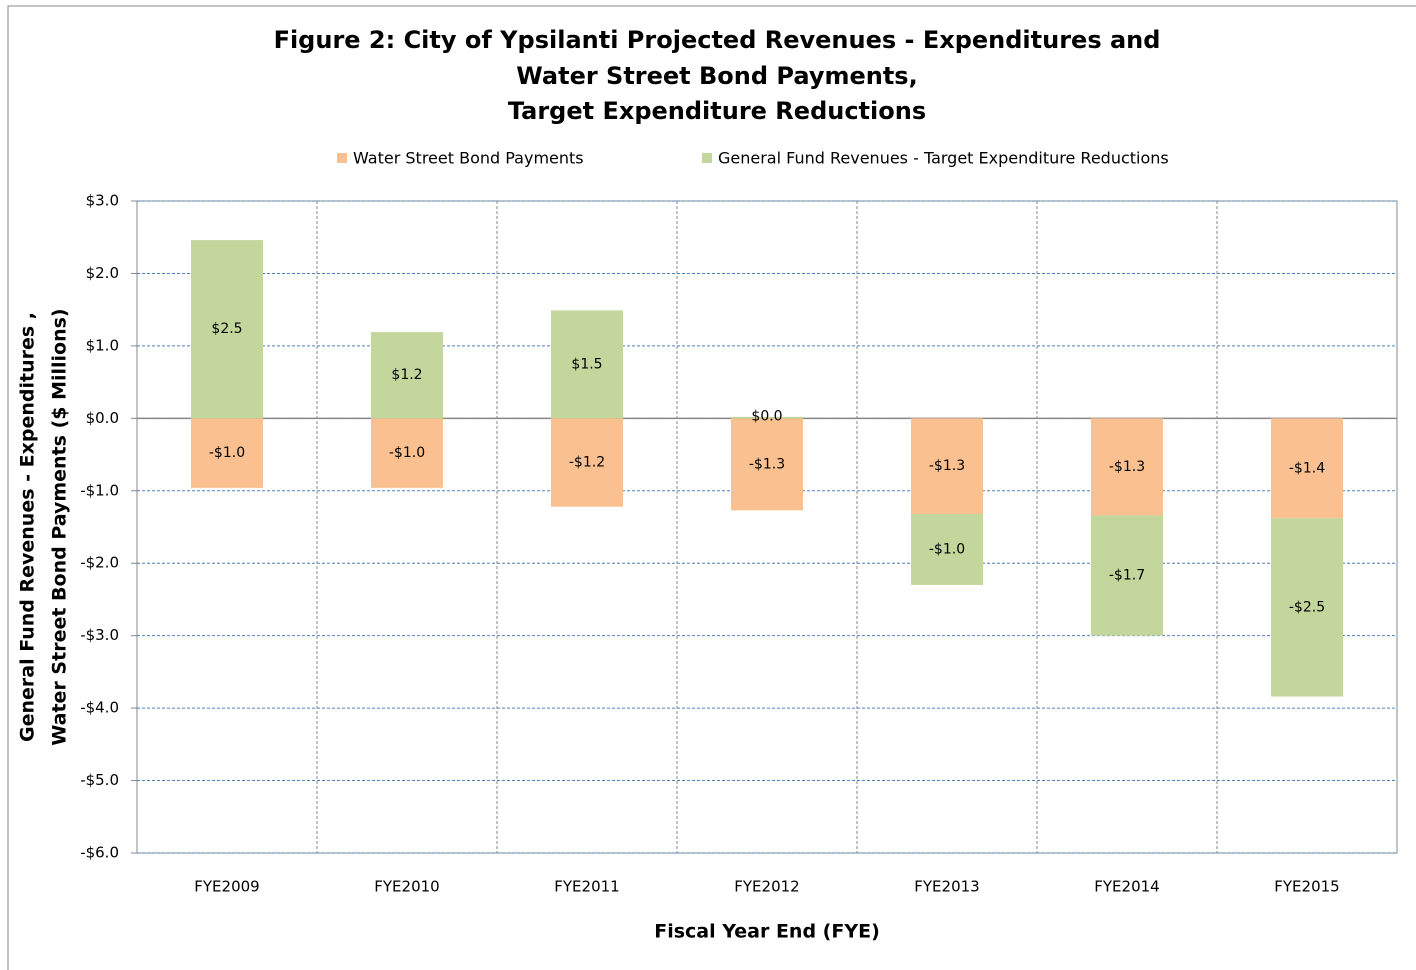 This screenshot has height=970, width=1416. I want to click on y-tick-label: -$3.0, so click(99, 635).